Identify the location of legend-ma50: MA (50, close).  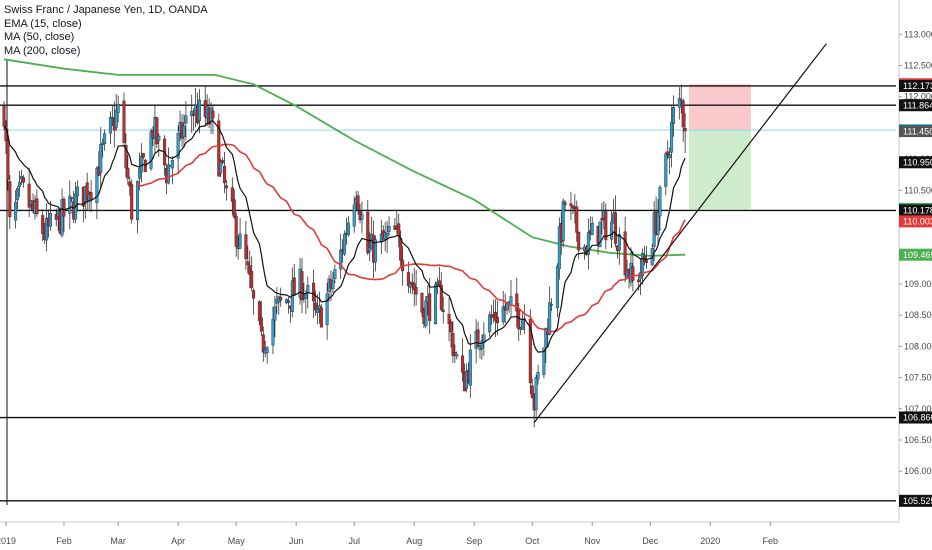
(39, 37).